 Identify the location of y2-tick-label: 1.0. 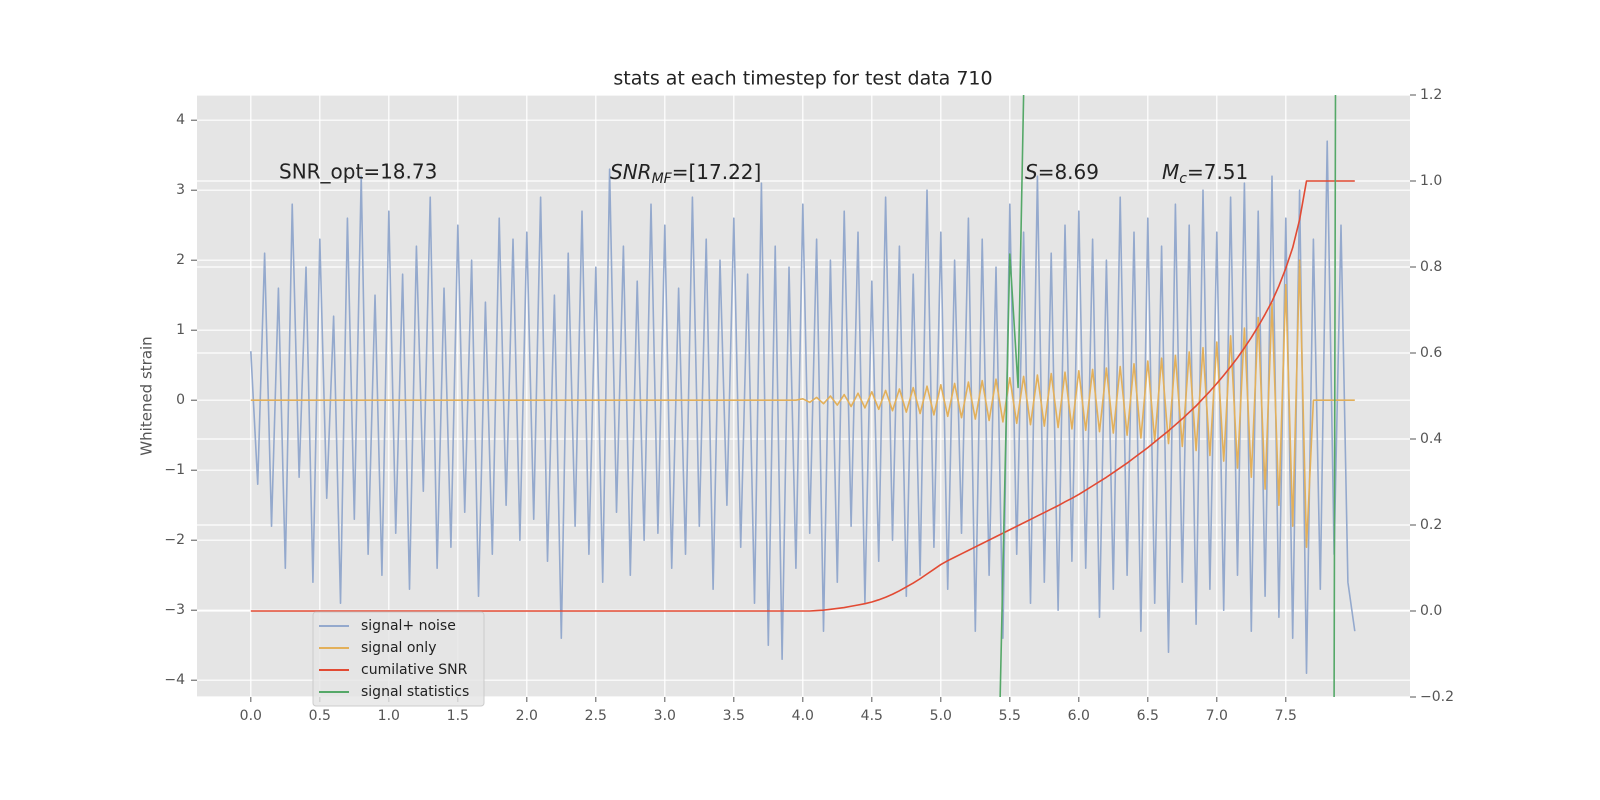
(1431, 181).